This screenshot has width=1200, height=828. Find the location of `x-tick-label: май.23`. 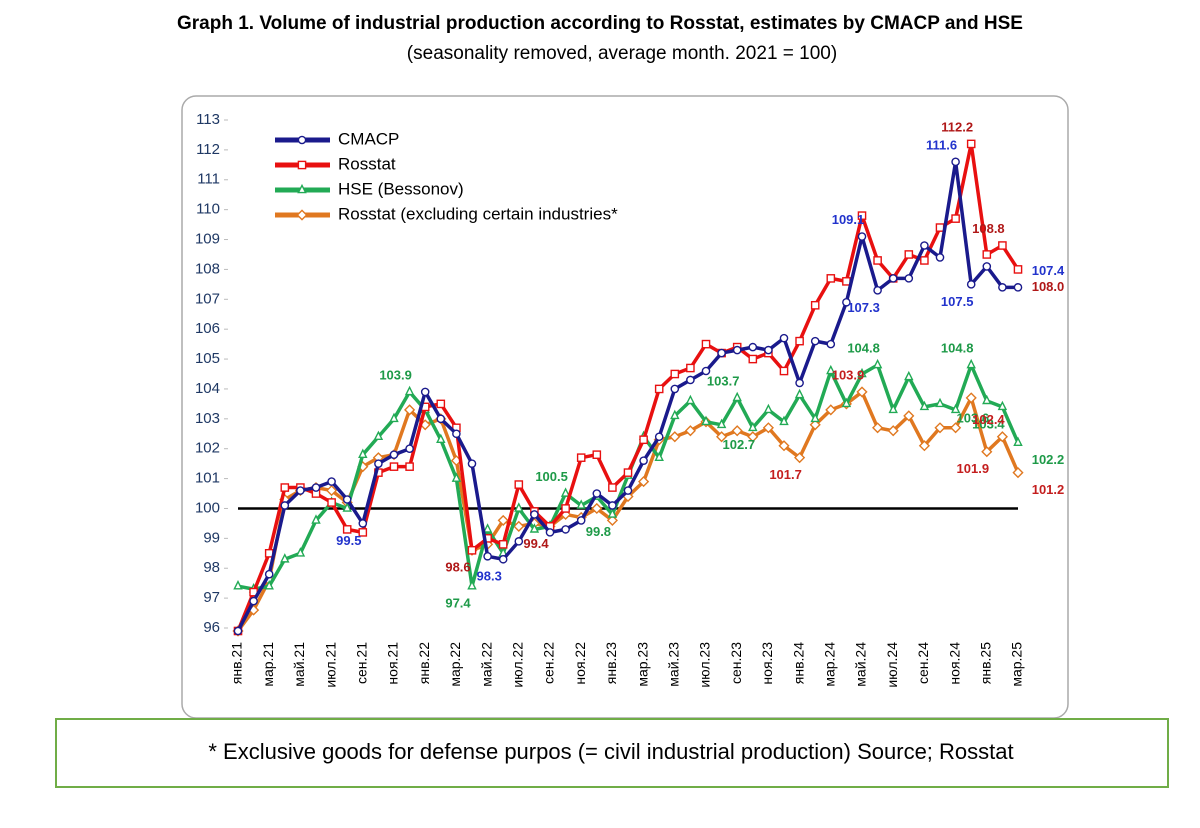

x-tick-label: май.23 is located at coordinates (674, 664).